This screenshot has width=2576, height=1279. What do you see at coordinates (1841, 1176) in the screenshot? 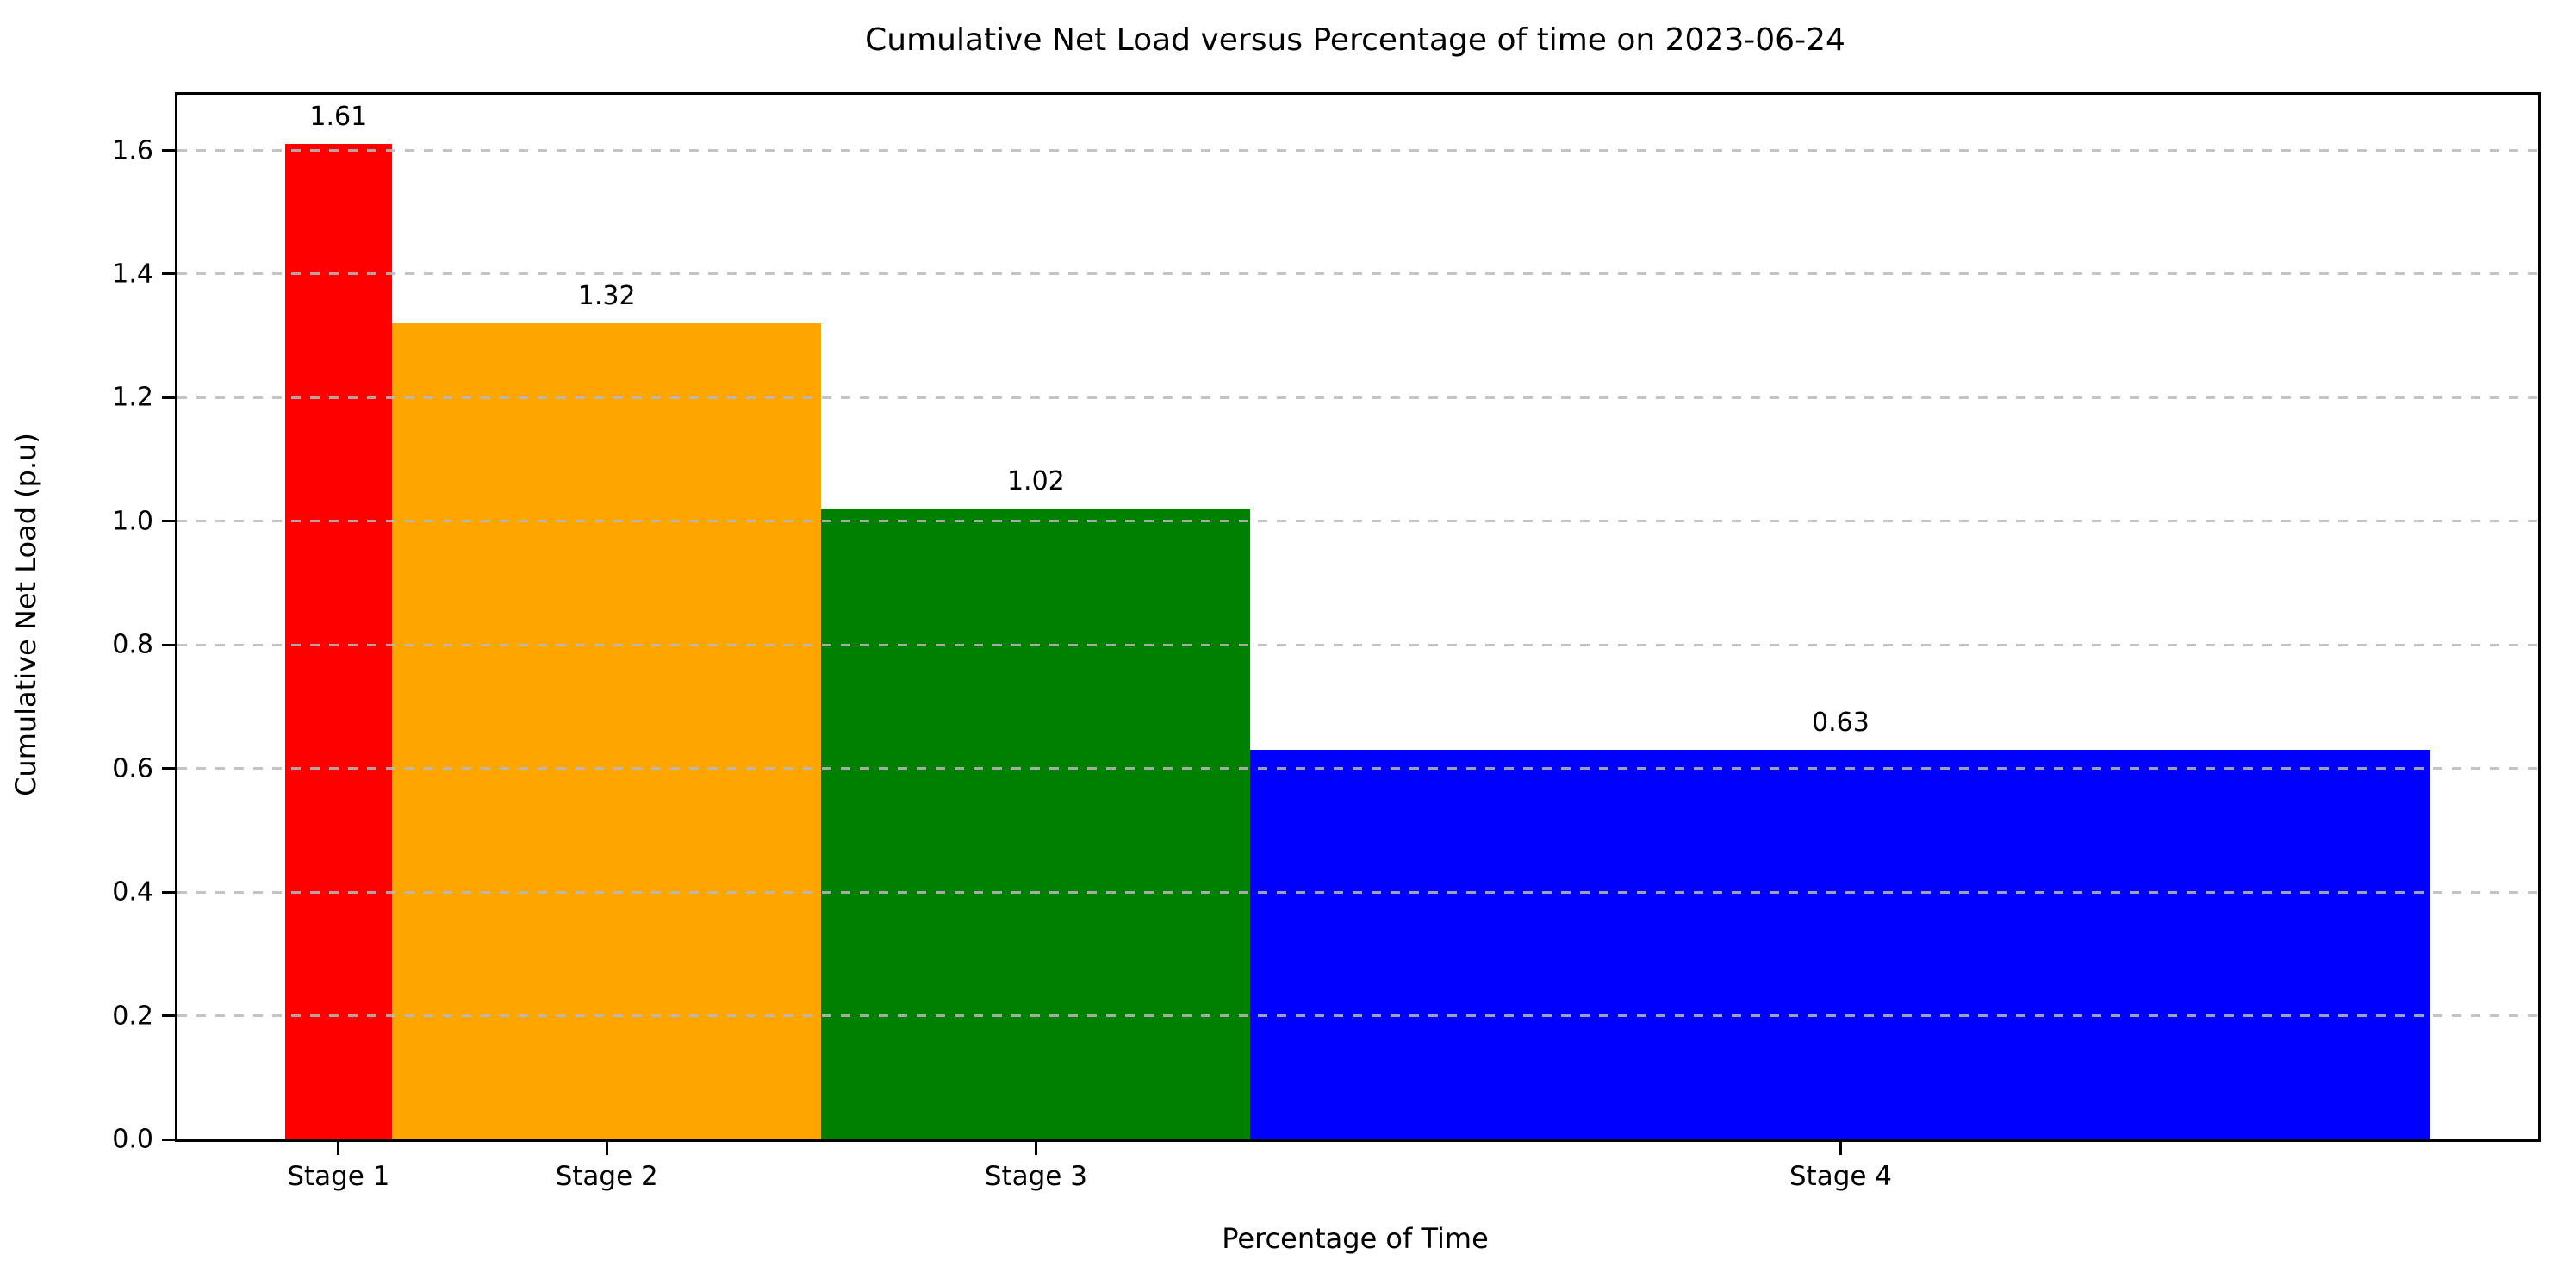
I see `x-axis-tick-label: Stage 4` at bounding box center [1841, 1176].